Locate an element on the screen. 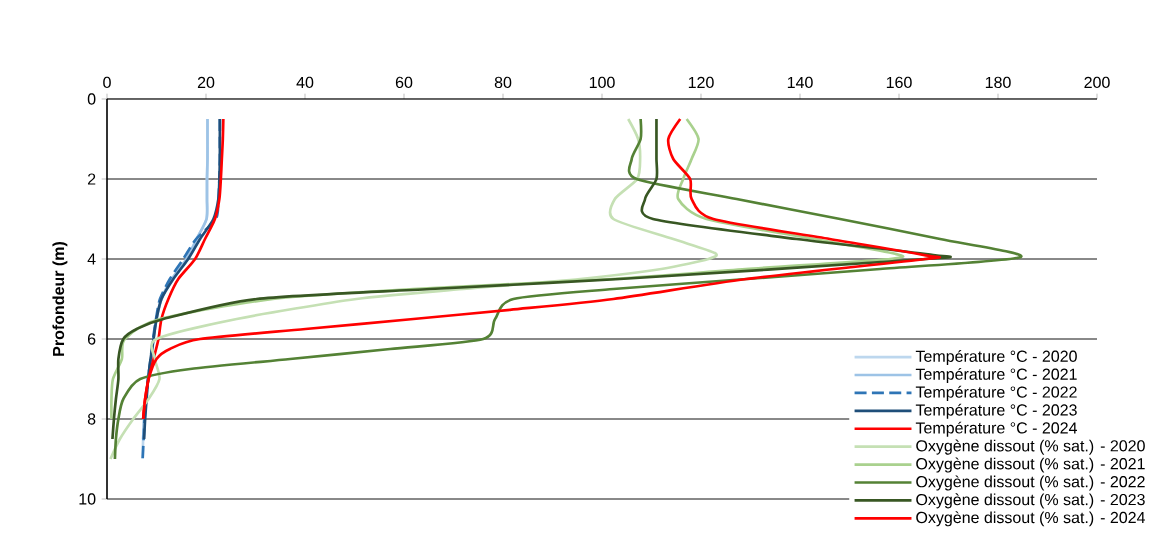 This screenshot has width=1156, height=536. x-tick-label: 200 is located at coordinates (1097, 82).